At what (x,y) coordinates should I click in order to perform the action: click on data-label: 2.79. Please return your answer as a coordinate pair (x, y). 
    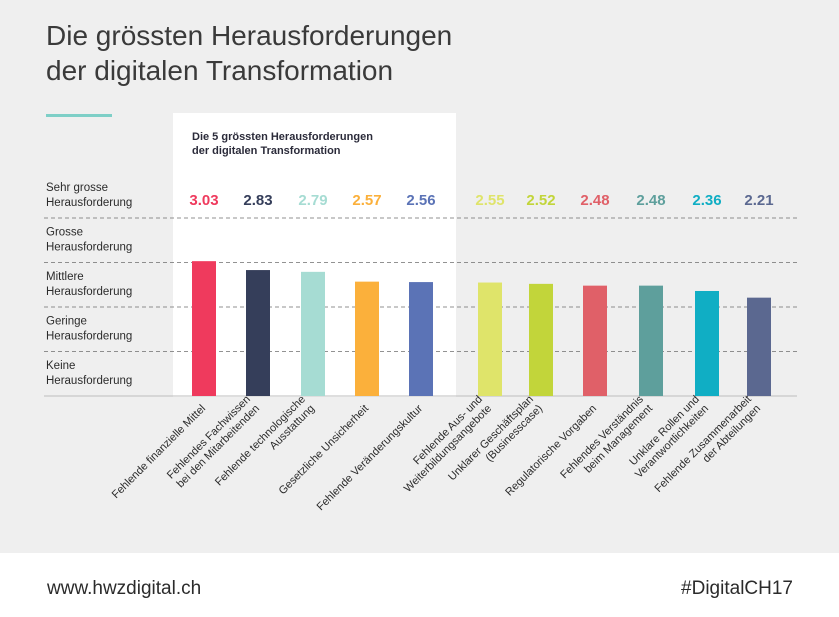
    Looking at the image, I should click on (312, 200).